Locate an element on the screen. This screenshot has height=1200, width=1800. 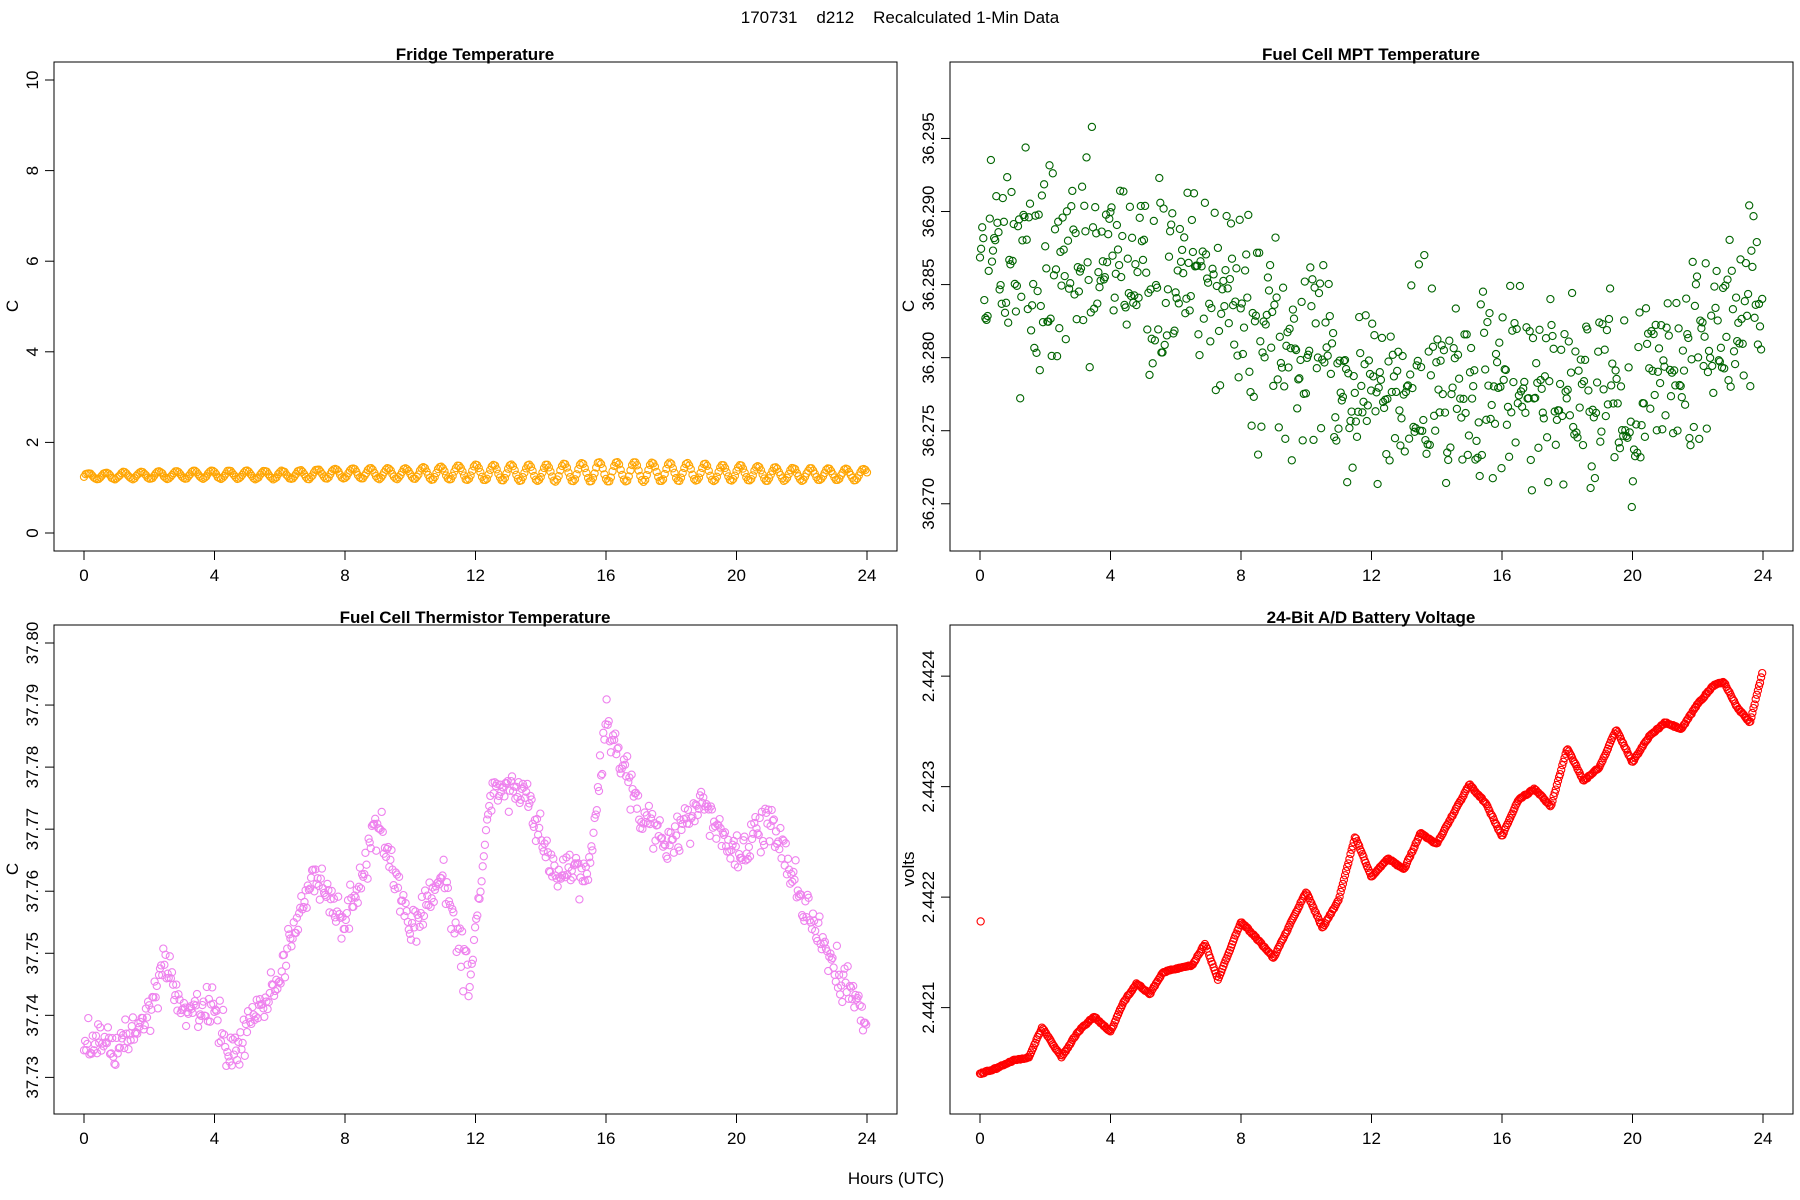
panel-title: Fuel Cell Thermistor Temperature is located at coordinates (475, 617).